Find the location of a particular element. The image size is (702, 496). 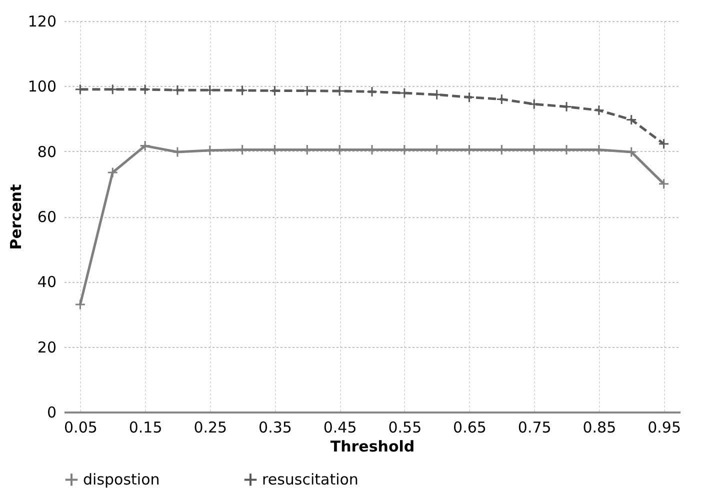

x-tick-label: 0.45 is located at coordinates (340, 427).